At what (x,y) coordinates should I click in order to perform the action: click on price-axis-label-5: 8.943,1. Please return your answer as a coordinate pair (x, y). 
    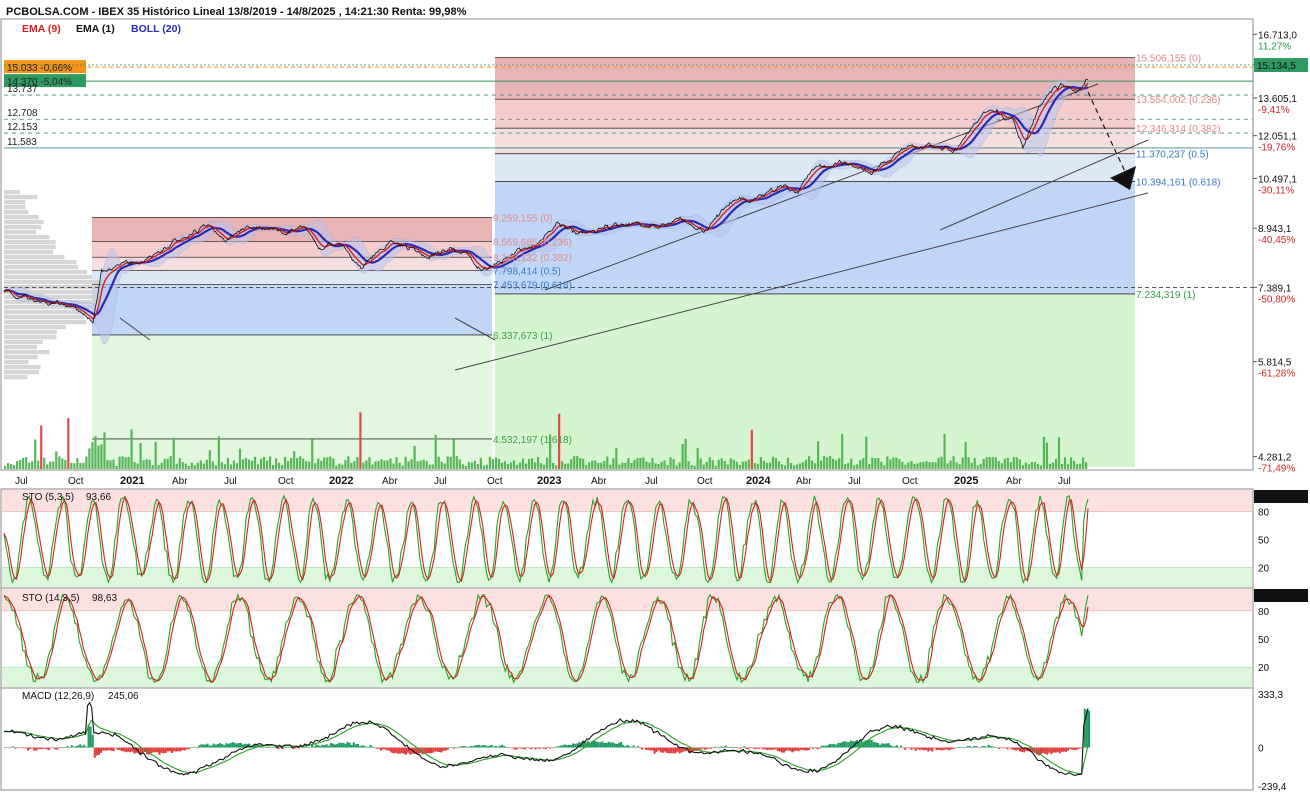
    Looking at the image, I should click on (1275, 229).